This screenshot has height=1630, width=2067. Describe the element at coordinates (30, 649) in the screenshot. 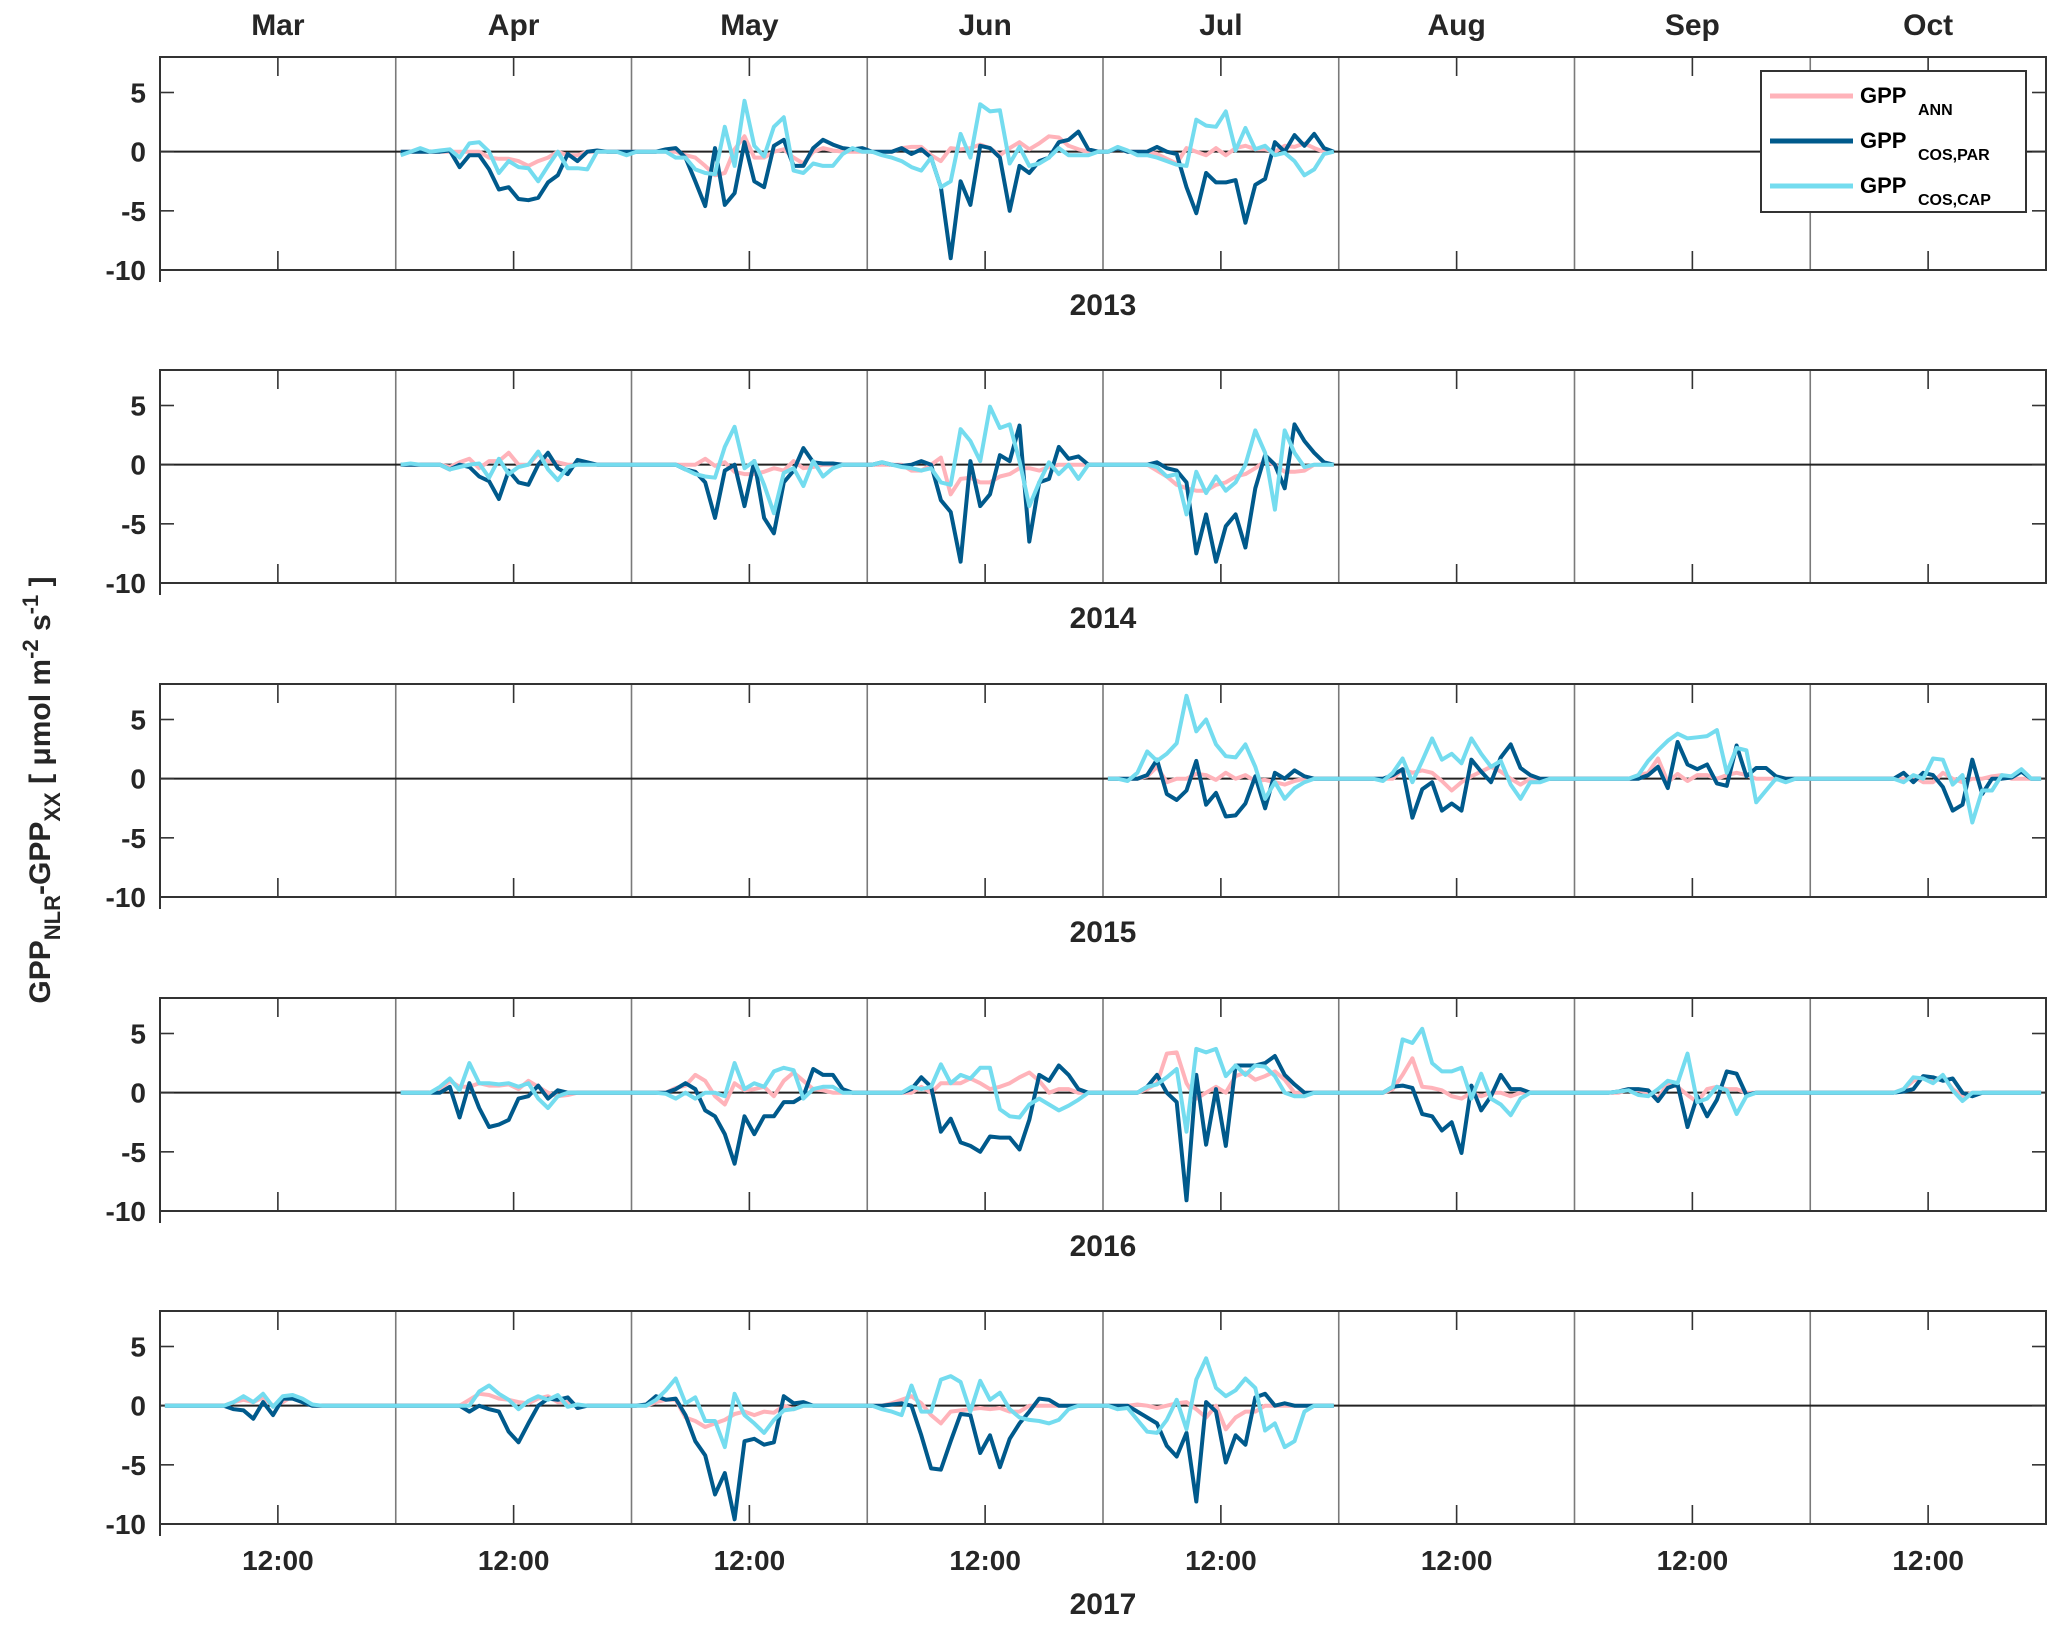

I see `y-label-part: -2` at that location.